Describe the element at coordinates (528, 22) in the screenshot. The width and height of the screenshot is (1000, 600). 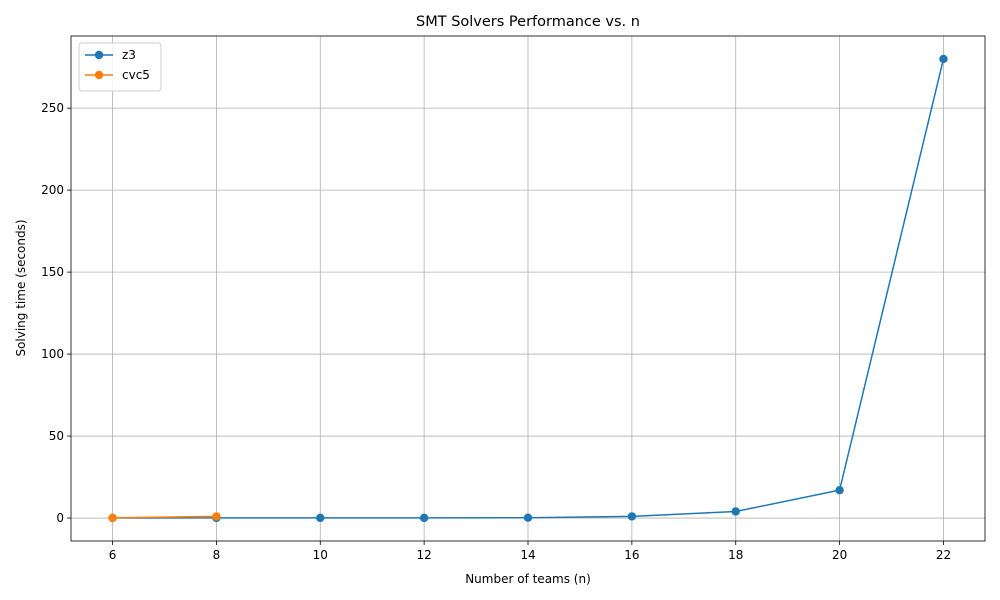
I see `chart-title: SMT Solvers Performance vs. n` at that location.